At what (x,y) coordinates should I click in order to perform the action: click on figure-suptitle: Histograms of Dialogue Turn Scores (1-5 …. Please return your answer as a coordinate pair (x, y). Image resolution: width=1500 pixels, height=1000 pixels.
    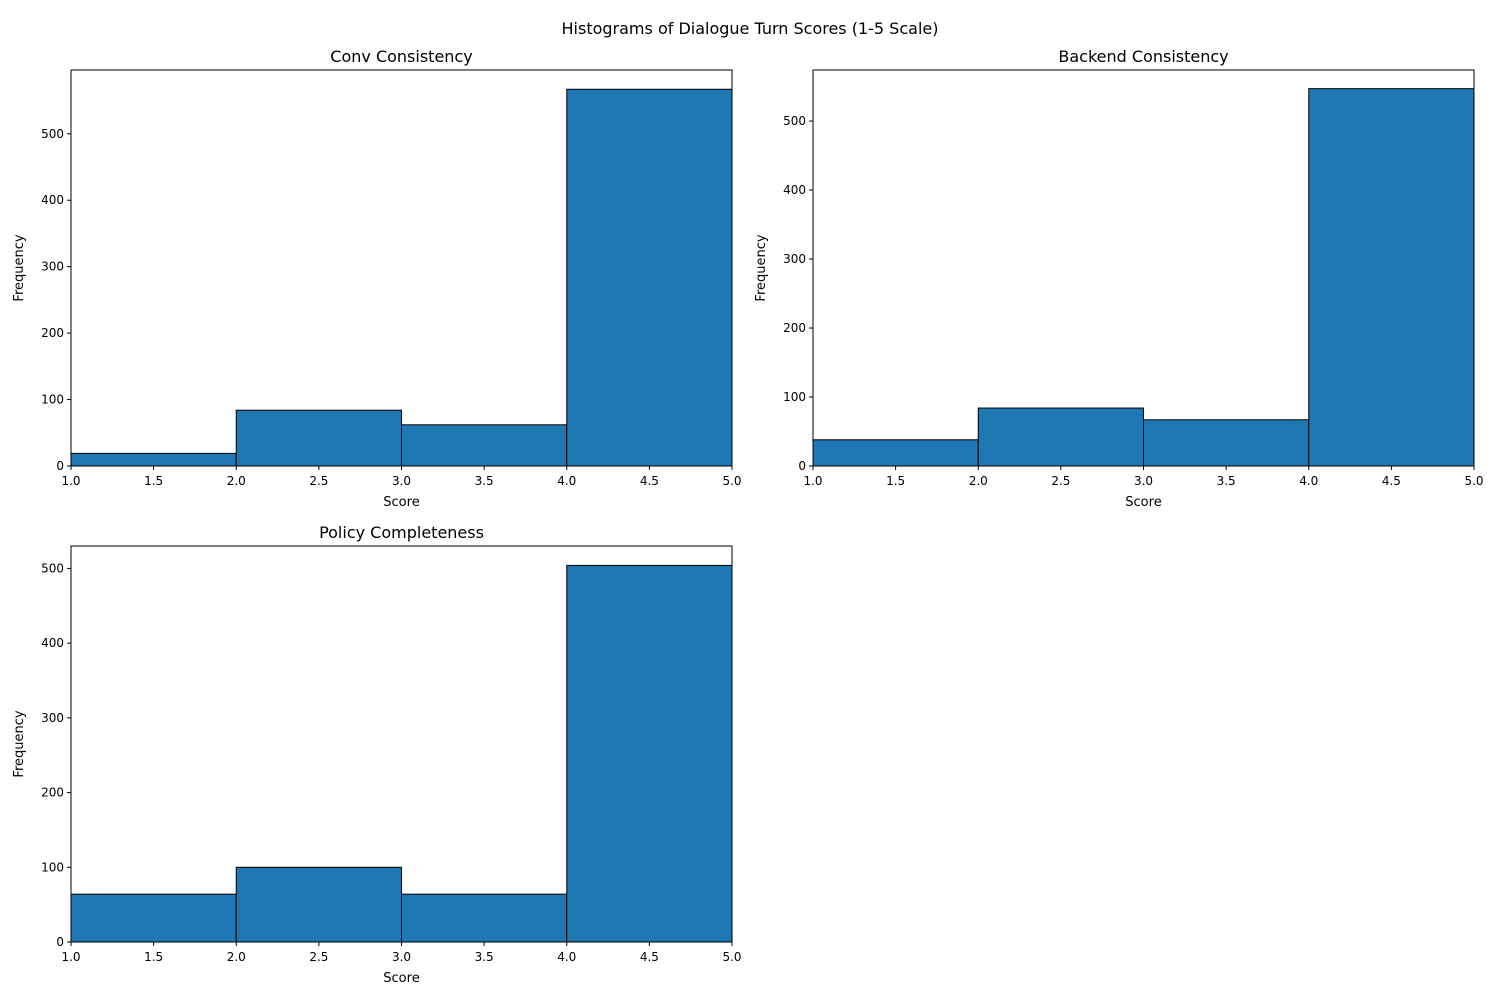
    Looking at the image, I should click on (750, 28).